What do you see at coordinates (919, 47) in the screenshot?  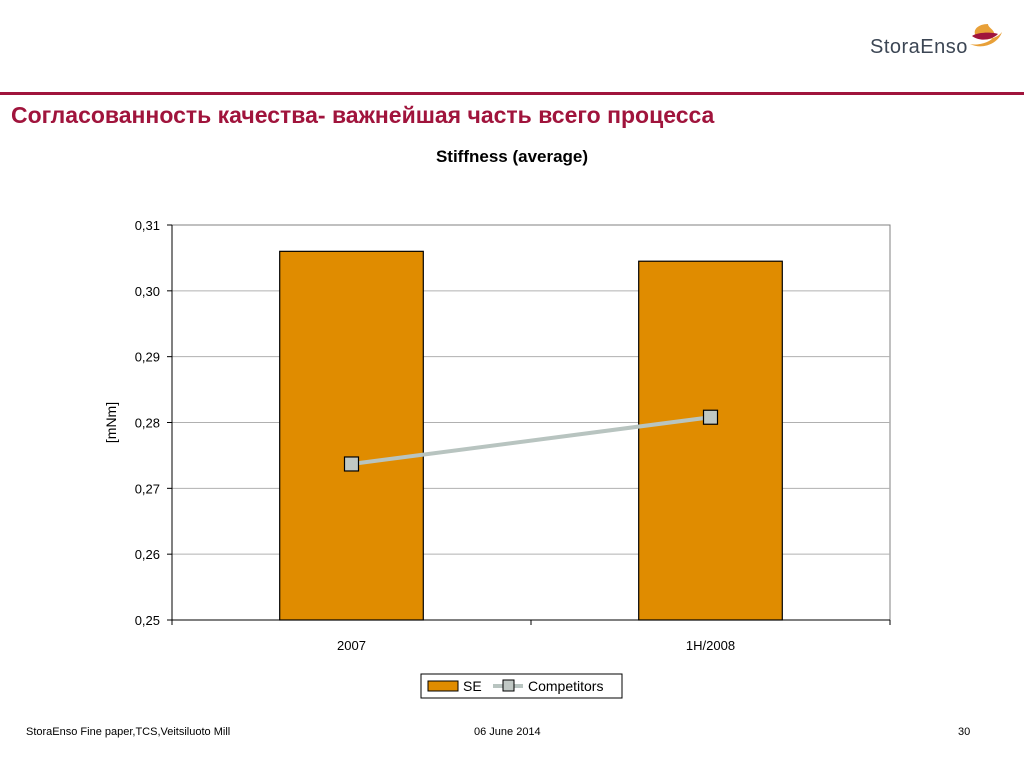 I see `logo-text: StoraEnso` at bounding box center [919, 47].